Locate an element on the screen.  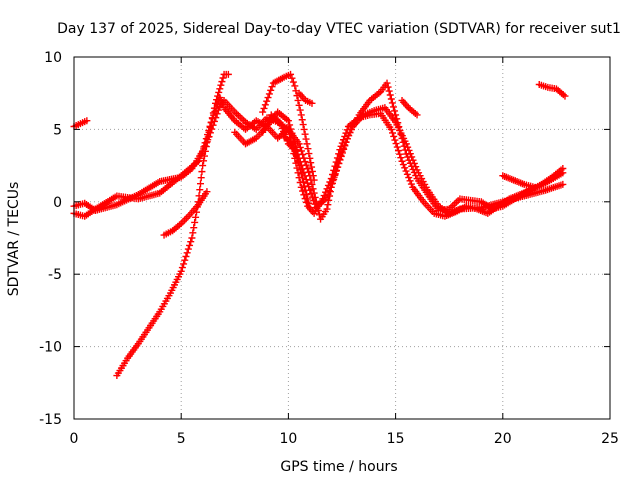
series-trace-d is located at coordinates (185, 213).